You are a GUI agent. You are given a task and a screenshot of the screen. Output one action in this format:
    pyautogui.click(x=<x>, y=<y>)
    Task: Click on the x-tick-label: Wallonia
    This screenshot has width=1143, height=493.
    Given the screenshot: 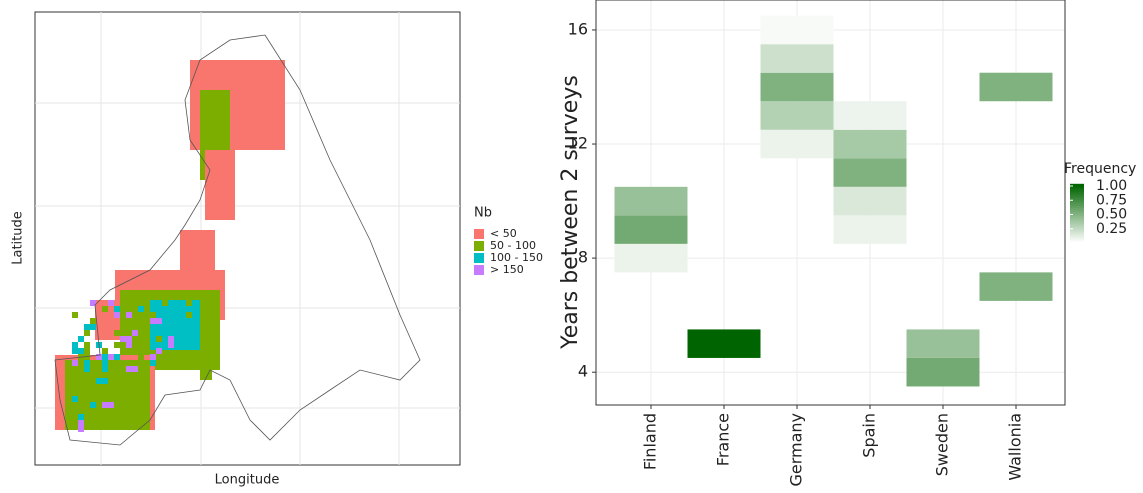 What is the action you would take?
    pyautogui.click(x=1015, y=447)
    